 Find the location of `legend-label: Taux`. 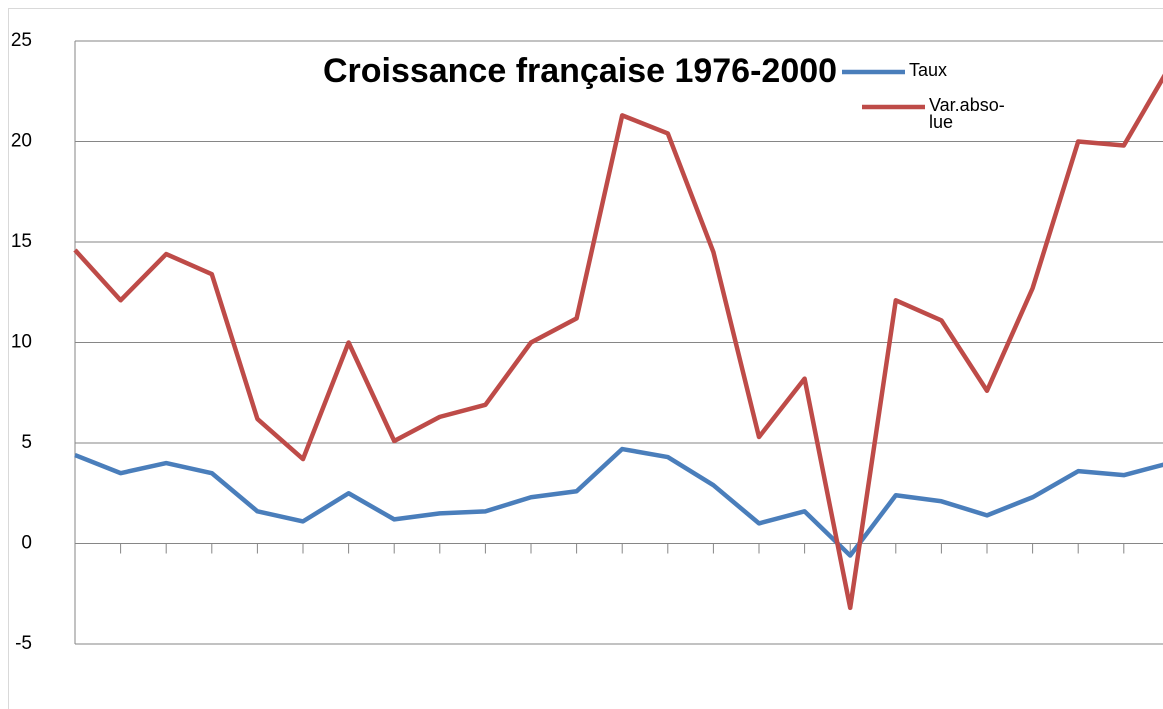

legend-label: Taux is located at coordinates (928, 71).